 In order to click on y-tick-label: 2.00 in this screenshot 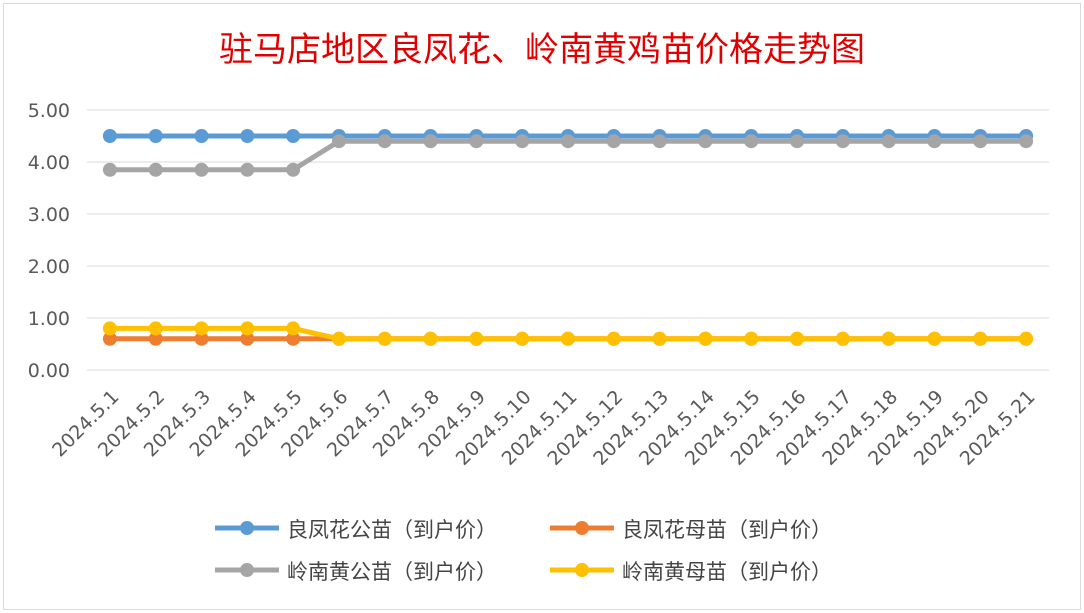, I will do `click(49, 267)`.